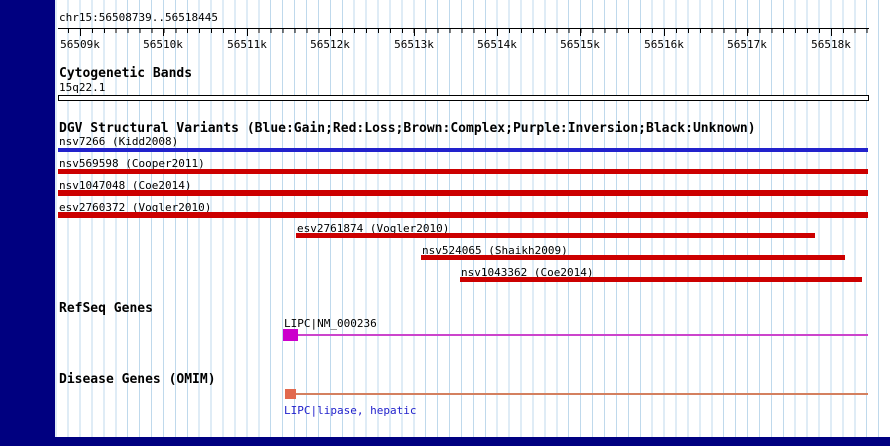 Image resolution: width=890 pixels, height=446 pixels. Describe the element at coordinates (463, 28) in the screenshot. I see `ruler-axis-line` at that location.